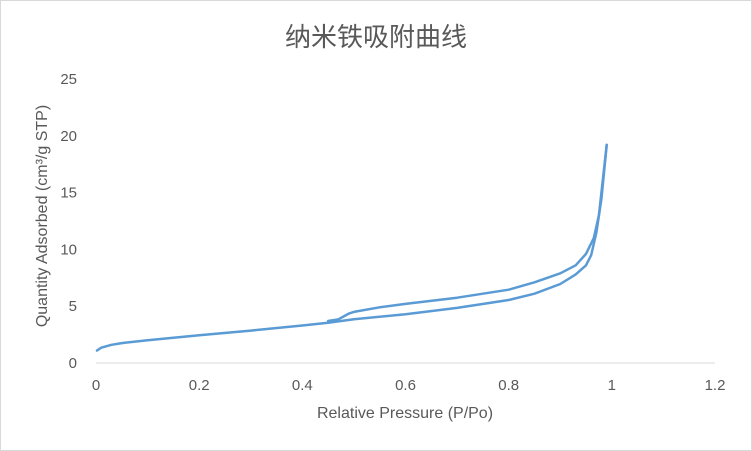 This screenshot has width=752, height=451. What do you see at coordinates (68, 193) in the screenshot?
I see `y-tick-label: 15` at bounding box center [68, 193].